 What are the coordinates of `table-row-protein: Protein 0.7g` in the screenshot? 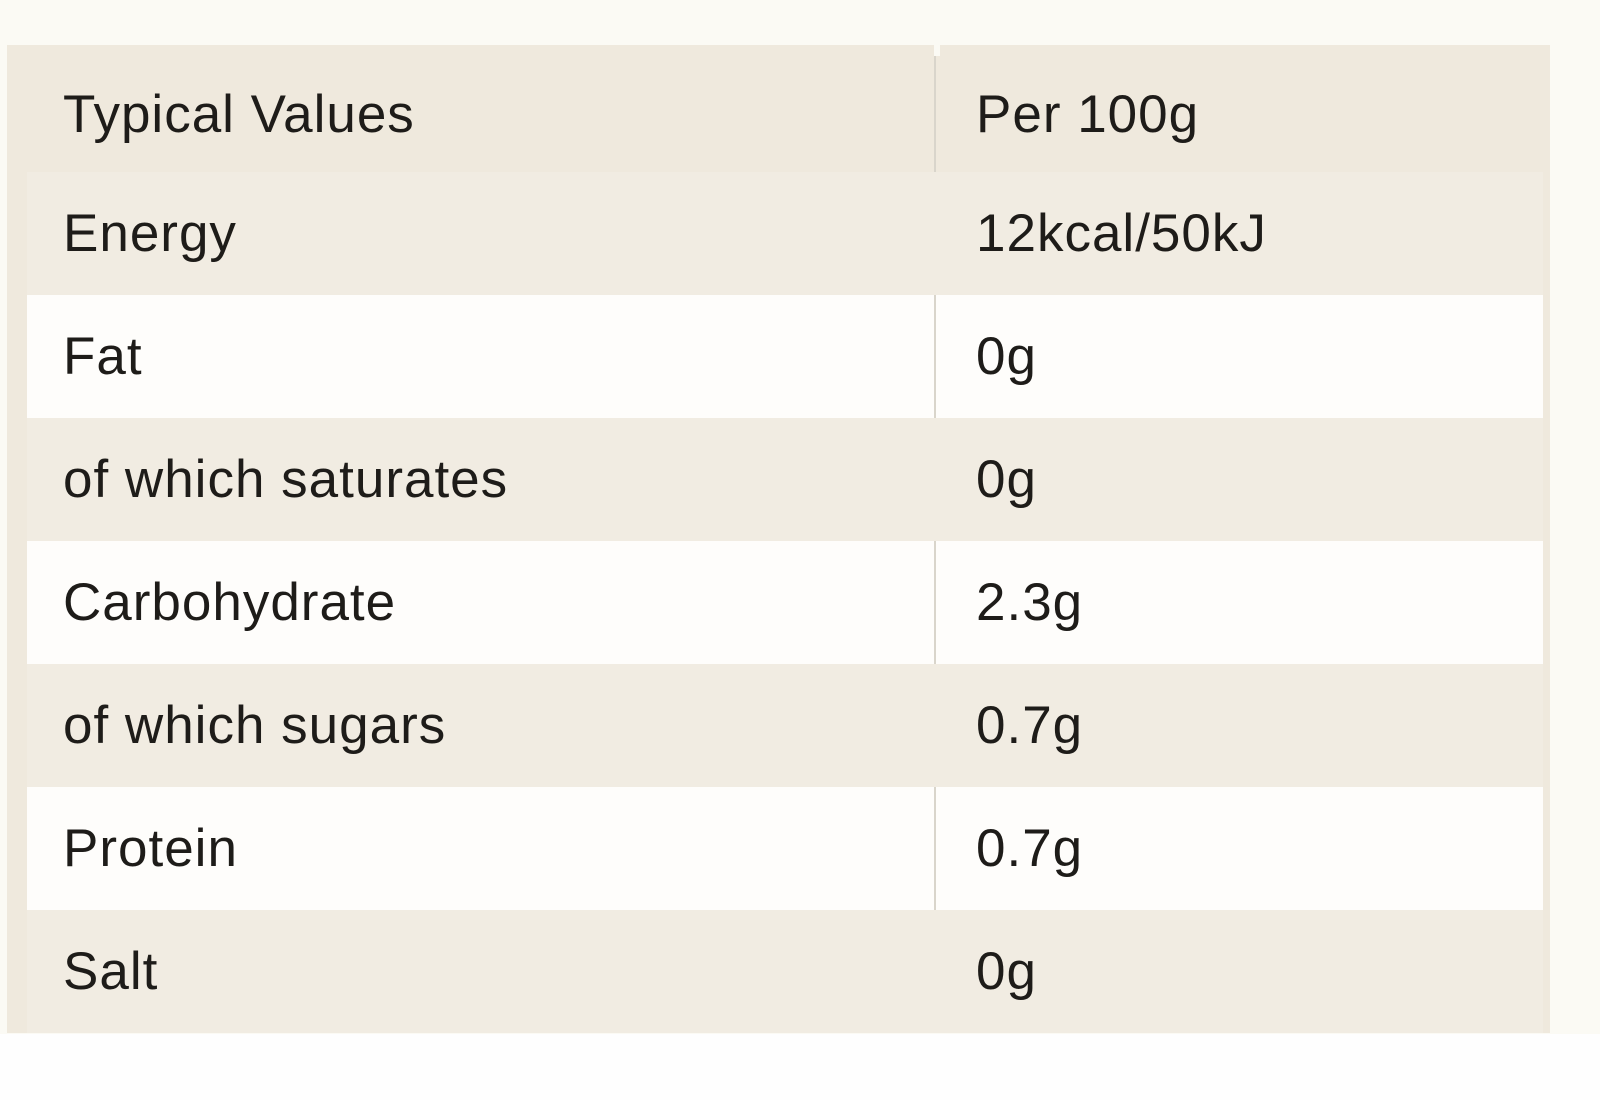 It's located at (785, 848).